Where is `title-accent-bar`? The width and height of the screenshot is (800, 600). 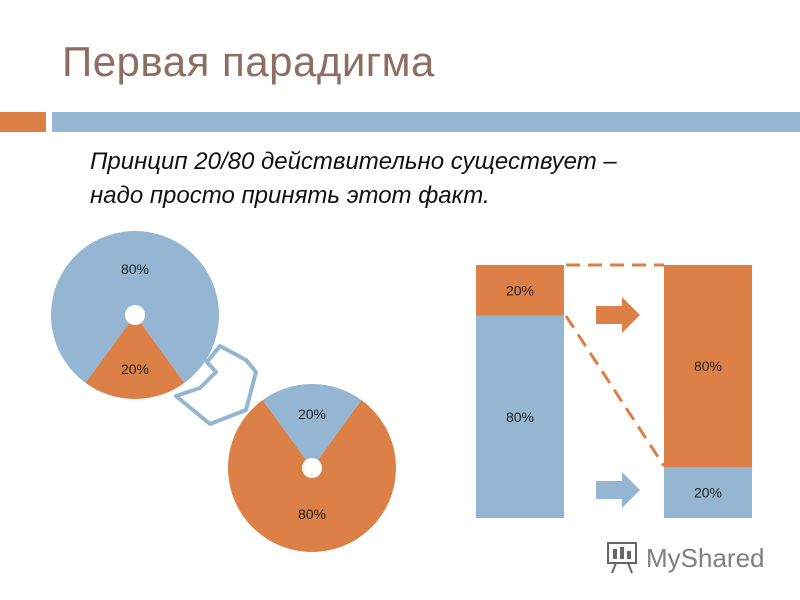 title-accent-bar is located at coordinates (23, 122).